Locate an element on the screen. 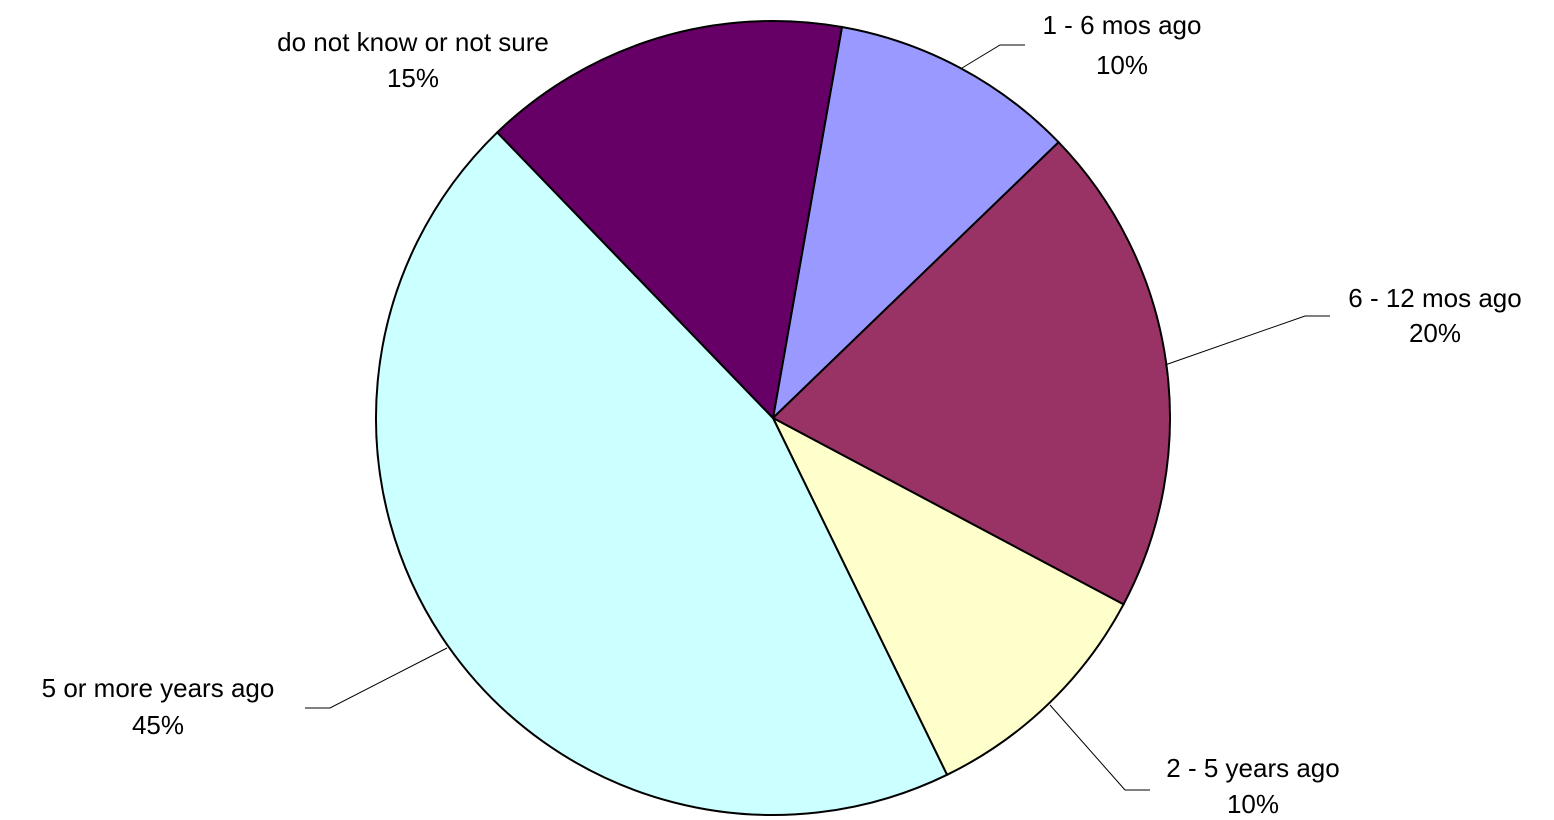 This screenshot has width=1554, height=820. slice-value-label: 20% is located at coordinates (1435, 333).